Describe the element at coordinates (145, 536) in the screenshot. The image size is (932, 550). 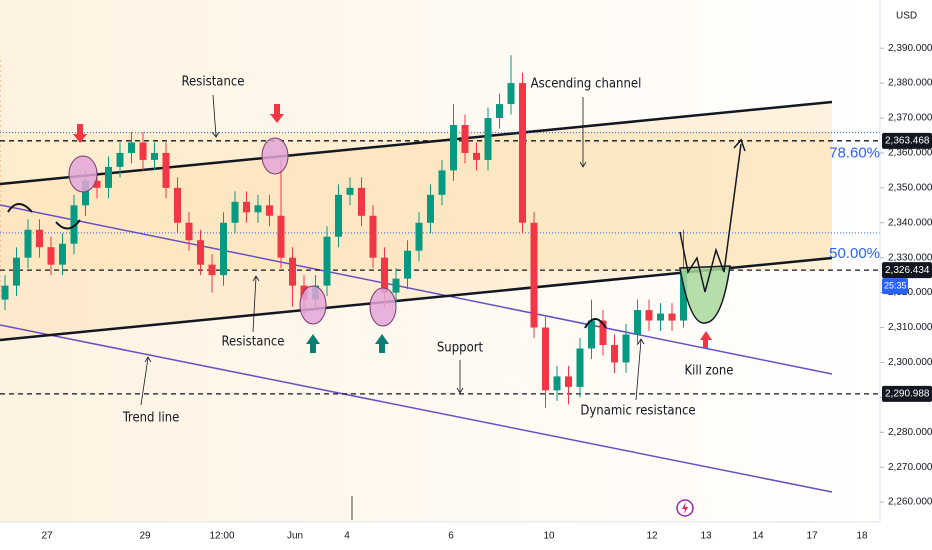
I see `x-tick-label: 29` at that location.